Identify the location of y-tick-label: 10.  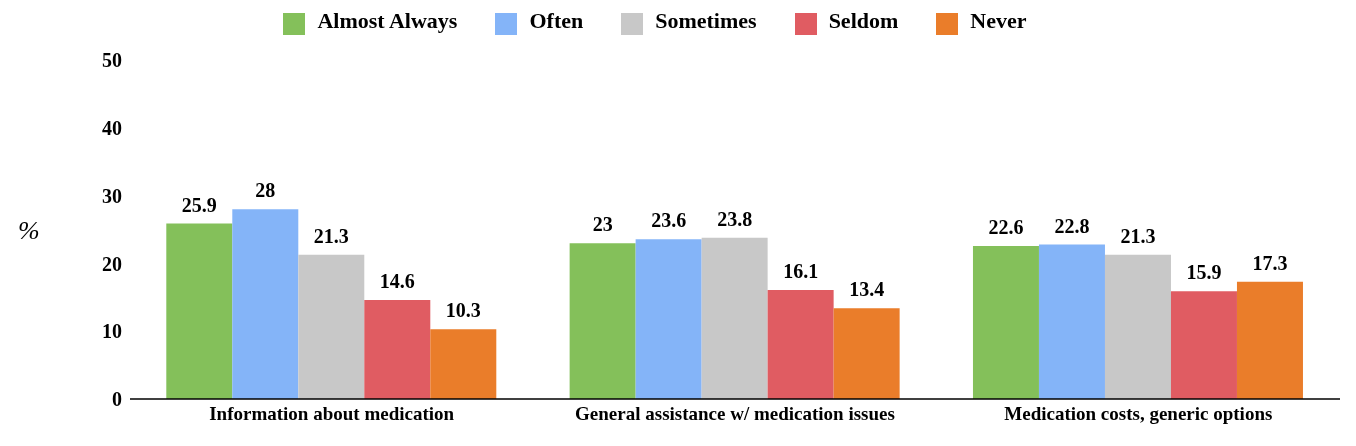
(112, 331).